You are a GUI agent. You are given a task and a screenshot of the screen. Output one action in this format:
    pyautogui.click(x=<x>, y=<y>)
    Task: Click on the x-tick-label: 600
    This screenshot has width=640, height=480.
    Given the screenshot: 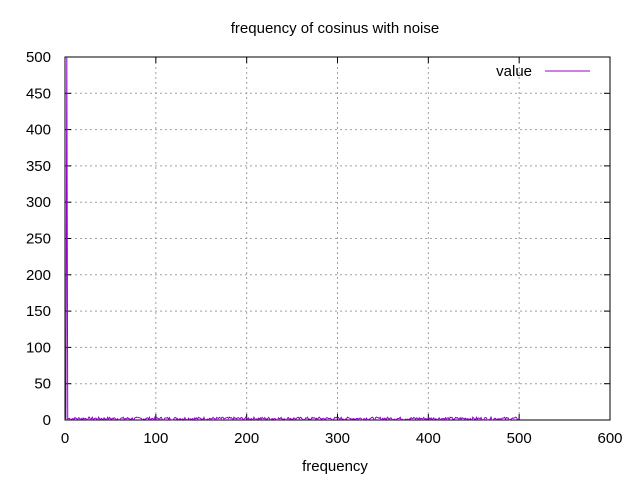 What is the action you would take?
    pyautogui.click(x=609, y=438)
    